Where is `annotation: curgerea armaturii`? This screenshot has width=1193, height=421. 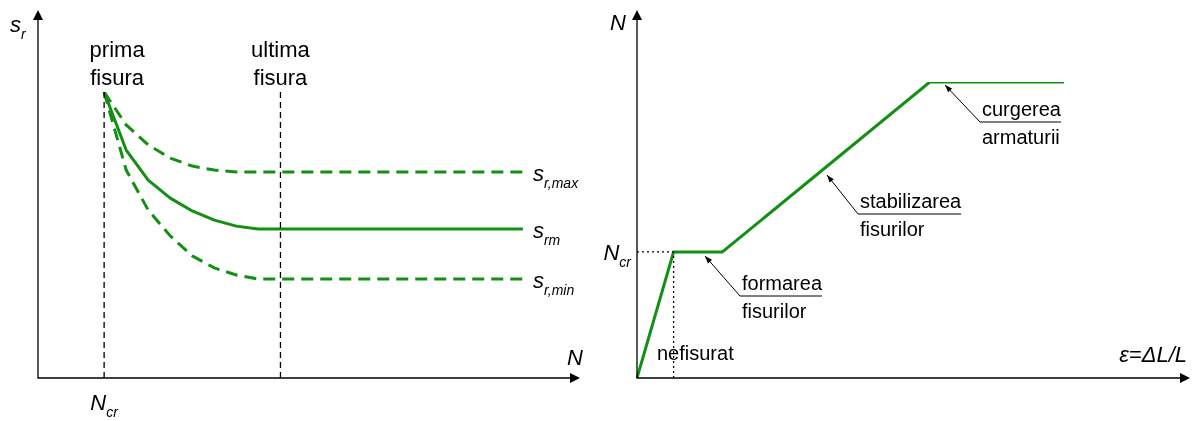 annotation: curgerea armaturii is located at coordinates (1022, 123).